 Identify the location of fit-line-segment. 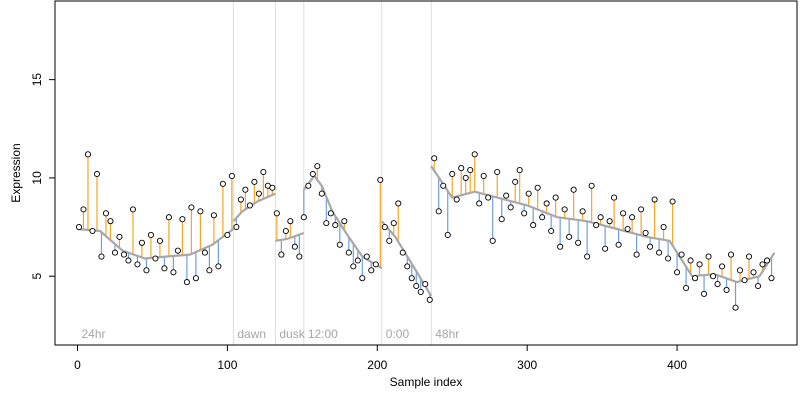
(290, 236).